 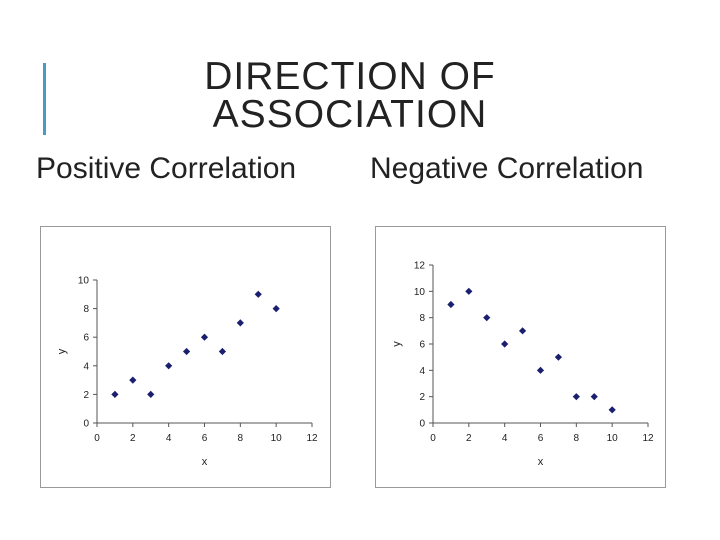 I want to click on positive-correlation-scatter-chart: 0 2 4 6 8 10 0 2 4 6 8 10 12 x y, so click(x=187, y=372).